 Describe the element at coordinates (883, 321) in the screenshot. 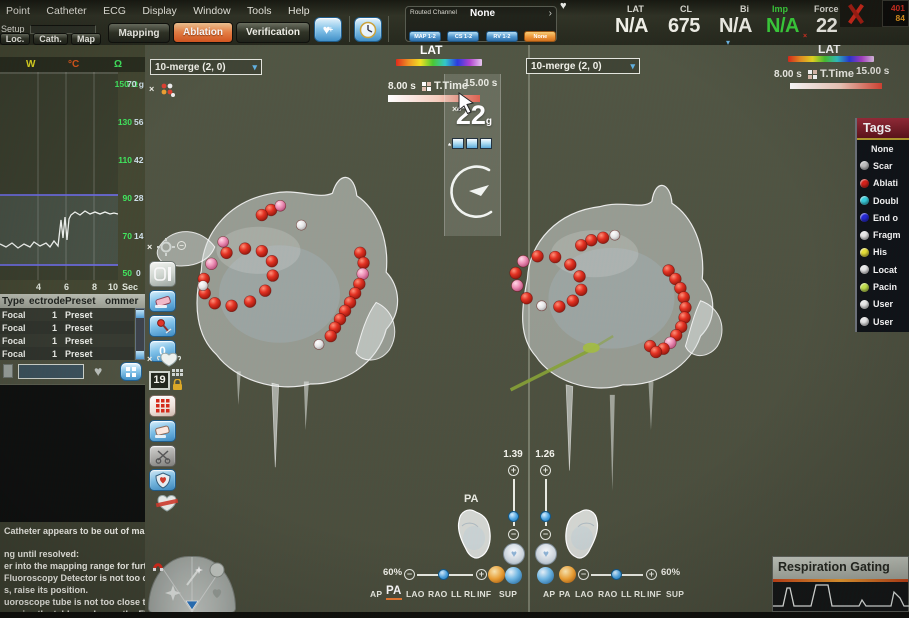

I see `tag-user2: User` at that location.